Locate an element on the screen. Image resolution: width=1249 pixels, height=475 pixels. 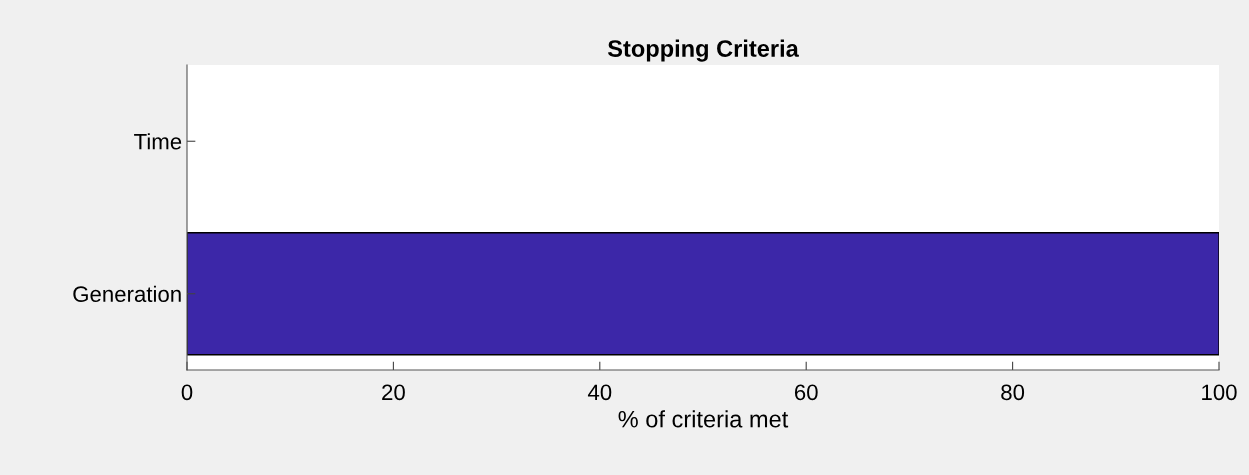
chart-title: Stopping Criteria is located at coordinates (703, 50).